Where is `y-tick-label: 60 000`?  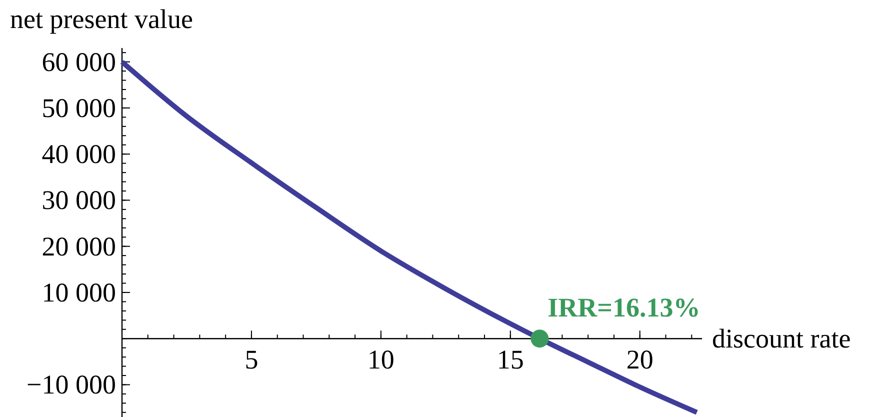 y-tick-label: 60 000 is located at coordinates (79, 61).